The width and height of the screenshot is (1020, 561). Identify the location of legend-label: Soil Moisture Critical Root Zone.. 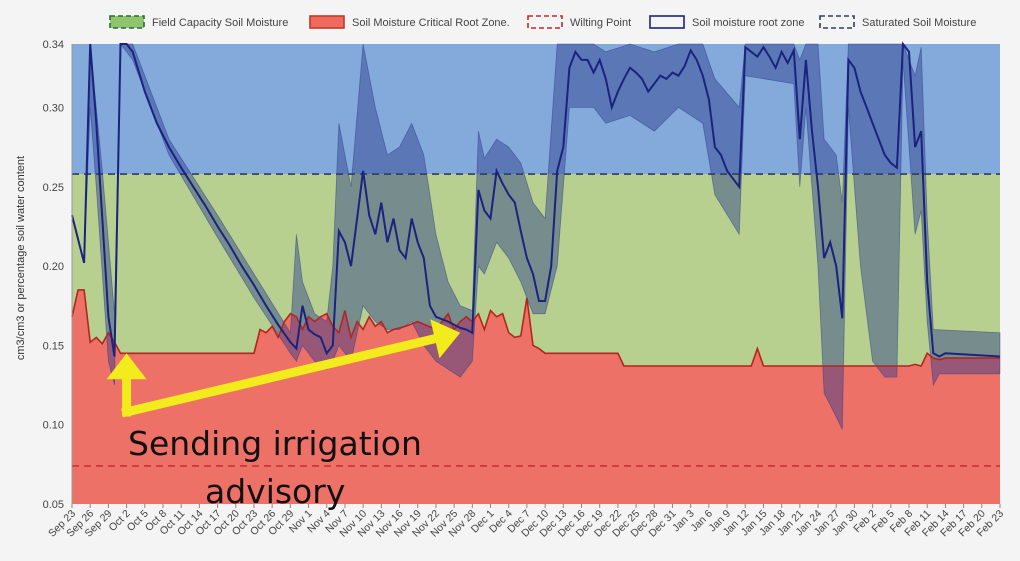
(431, 23).